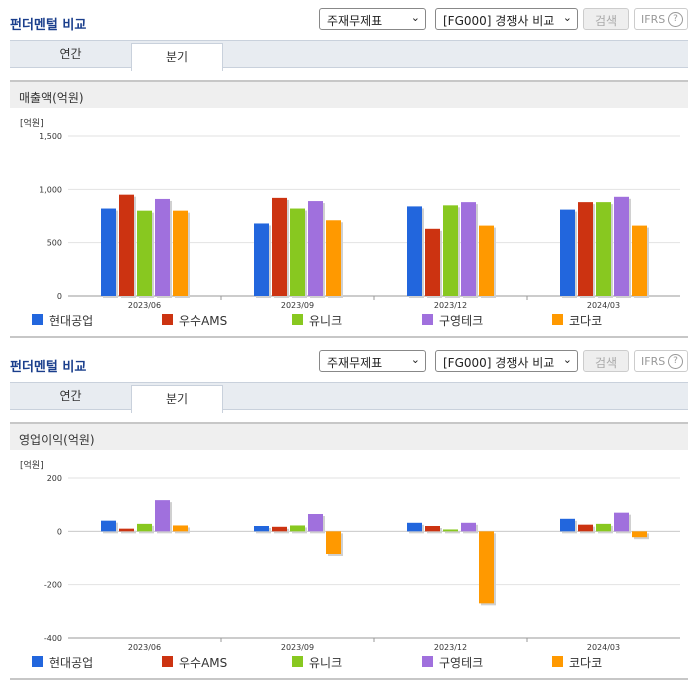 The image size is (696, 684). Describe the element at coordinates (603, 647) in the screenshot. I see `x-tick-label: 2024/03` at that location.